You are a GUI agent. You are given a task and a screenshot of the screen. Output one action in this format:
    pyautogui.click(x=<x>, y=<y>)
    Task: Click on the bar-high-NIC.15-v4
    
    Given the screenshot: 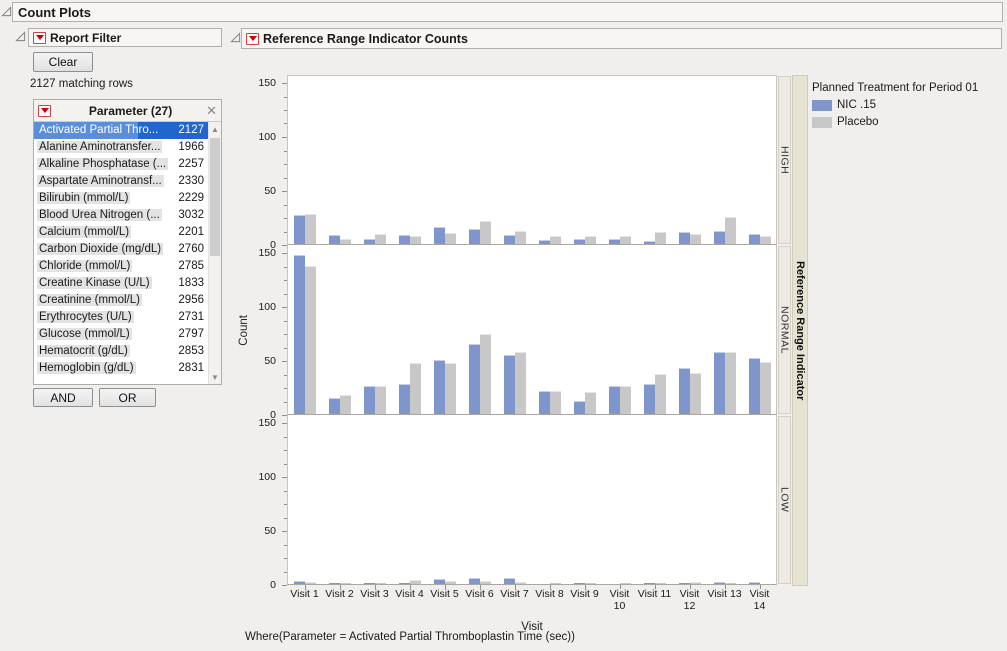 What is the action you would take?
    pyautogui.click(x=404, y=239)
    